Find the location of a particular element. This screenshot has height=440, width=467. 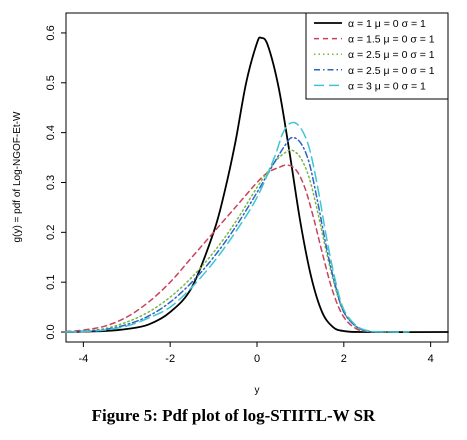

figure-caption: Figure 5: Pdf plot of log-STIITL-W SR is located at coordinates (233, 415).